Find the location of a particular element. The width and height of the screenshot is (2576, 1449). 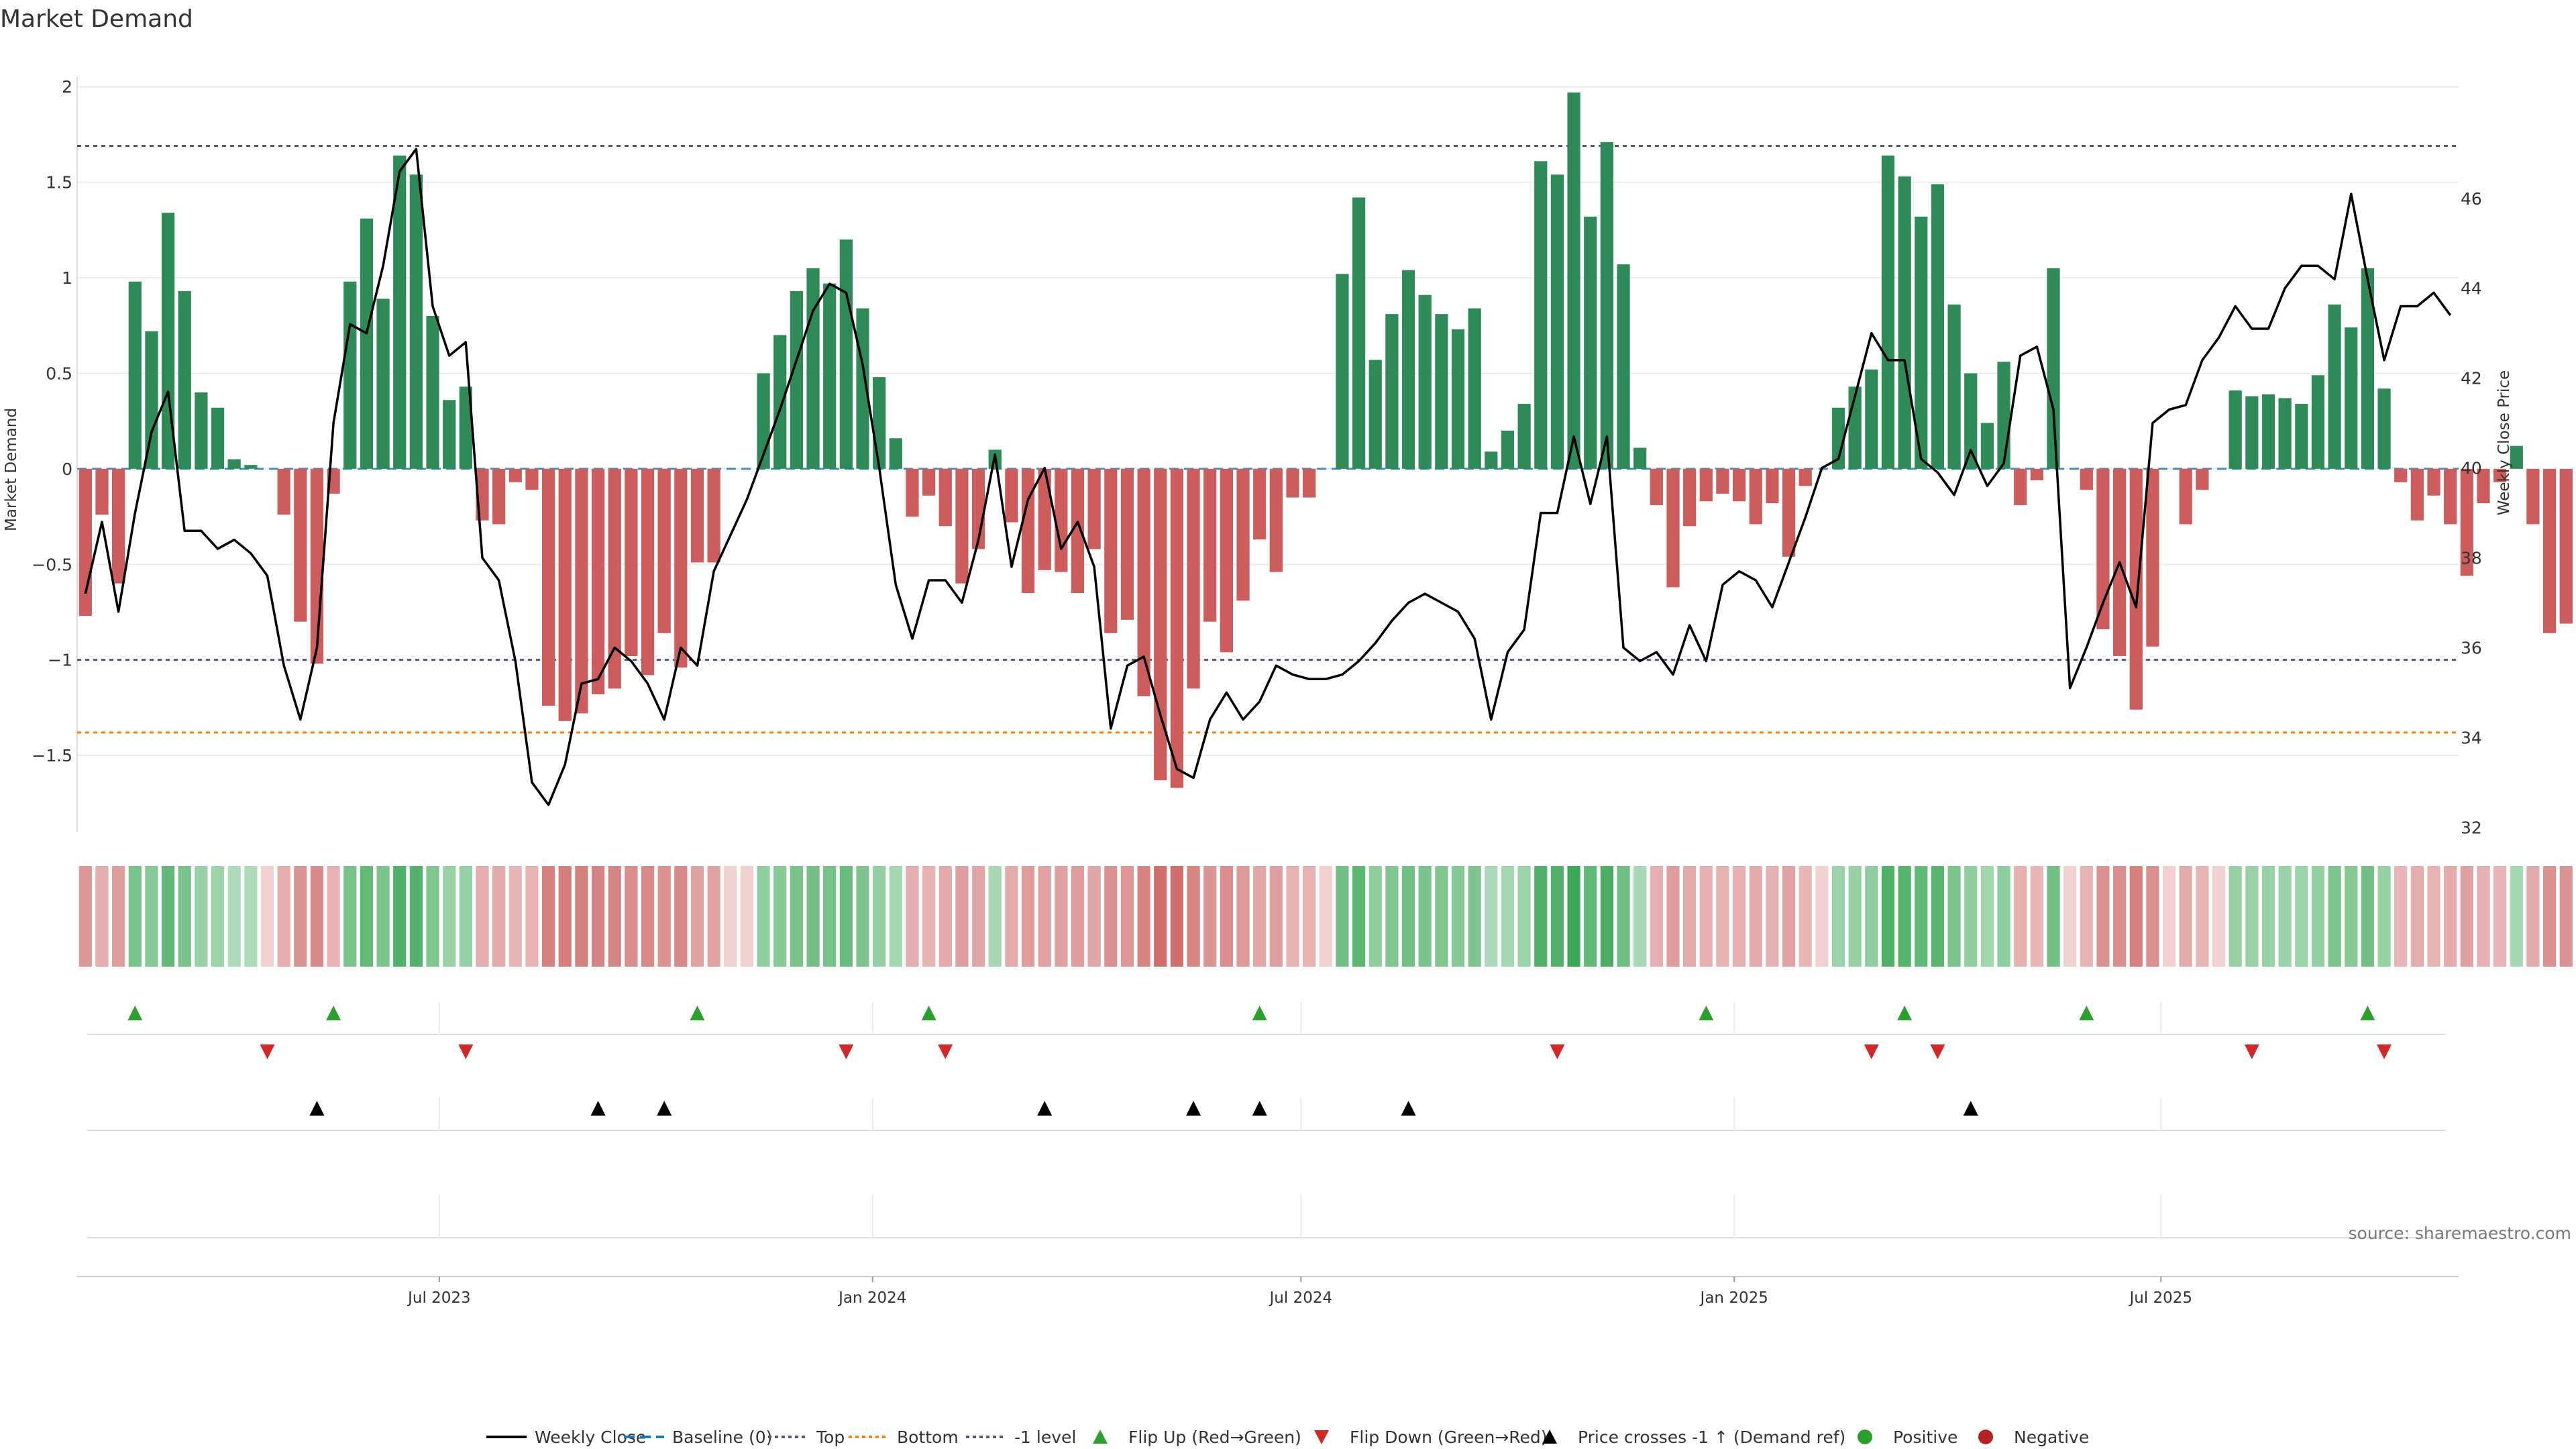

y2-axis-ticks: 46 44 42 40 38 36 34 32 is located at coordinates (2471, 513).